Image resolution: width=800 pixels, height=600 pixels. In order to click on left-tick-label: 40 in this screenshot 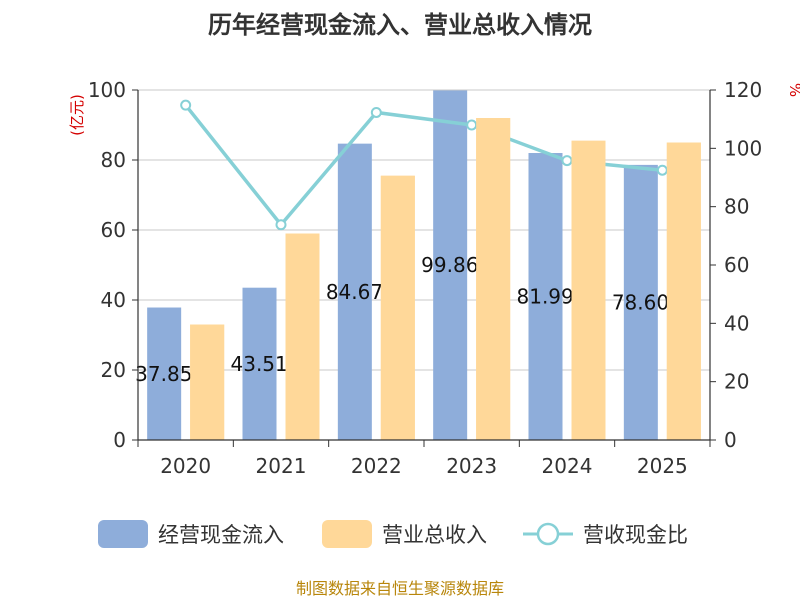, I will do `click(113, 300)`.